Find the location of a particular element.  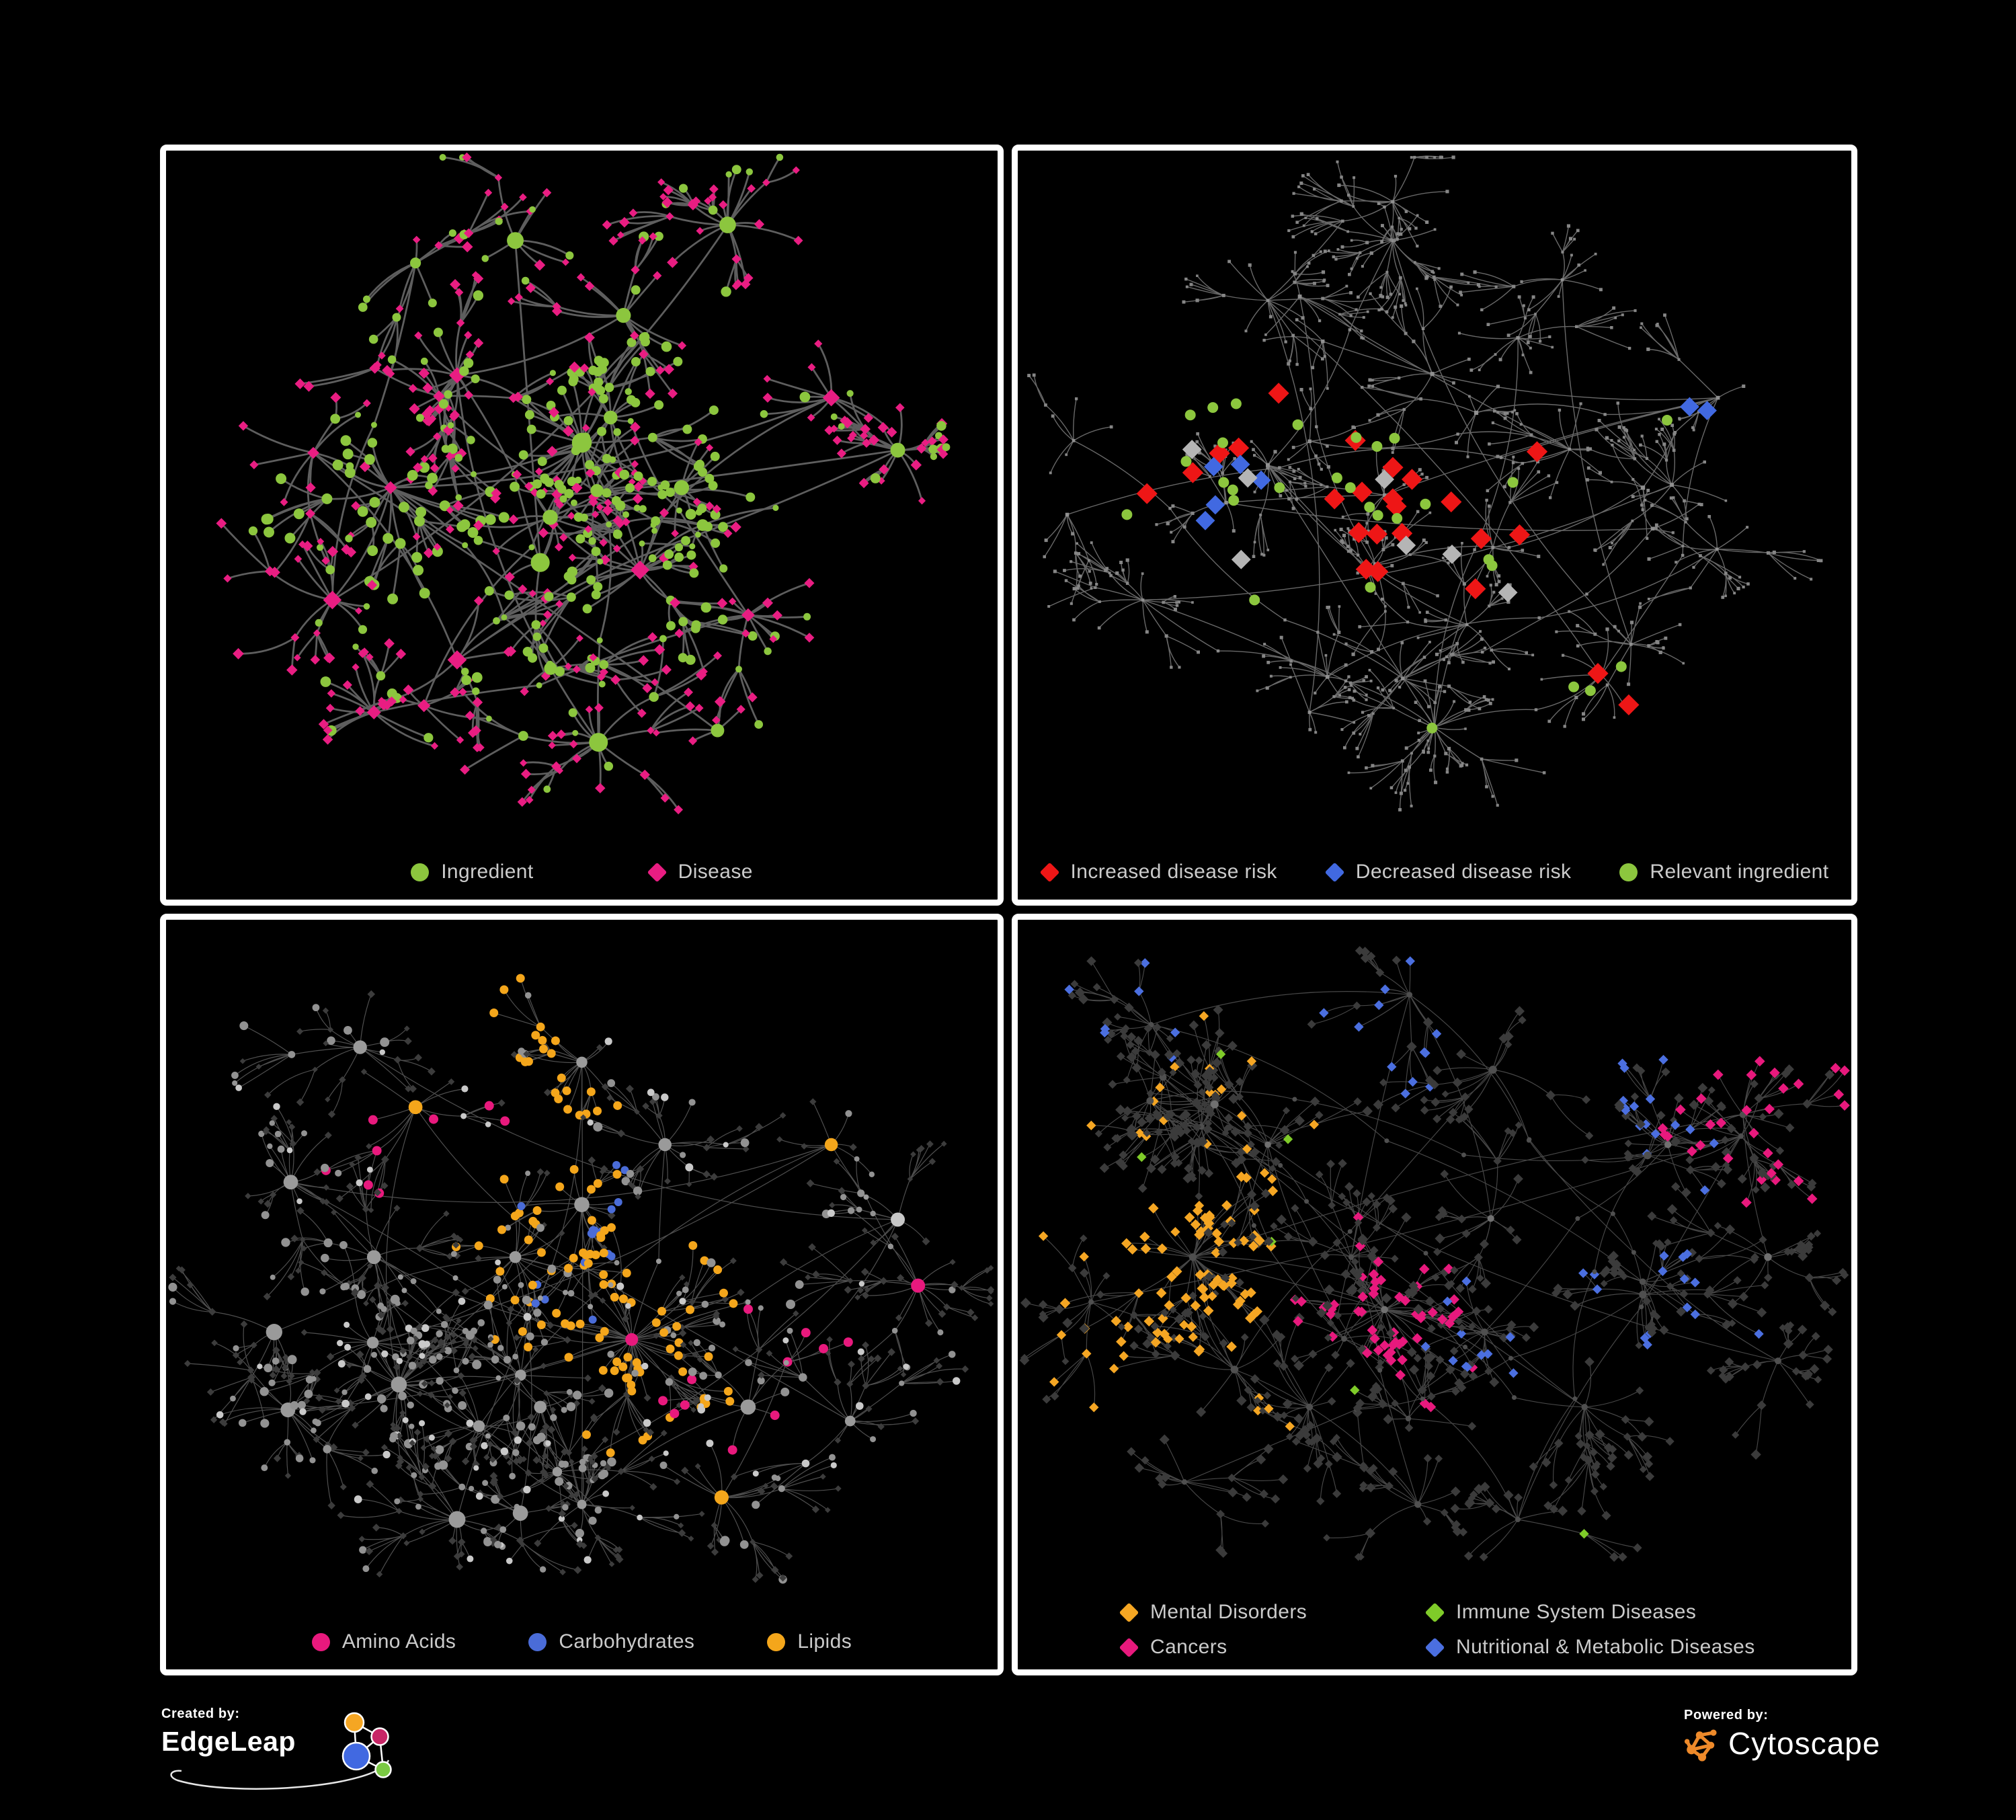

legend-item: Lipids is located at coordinates (809, 1641).